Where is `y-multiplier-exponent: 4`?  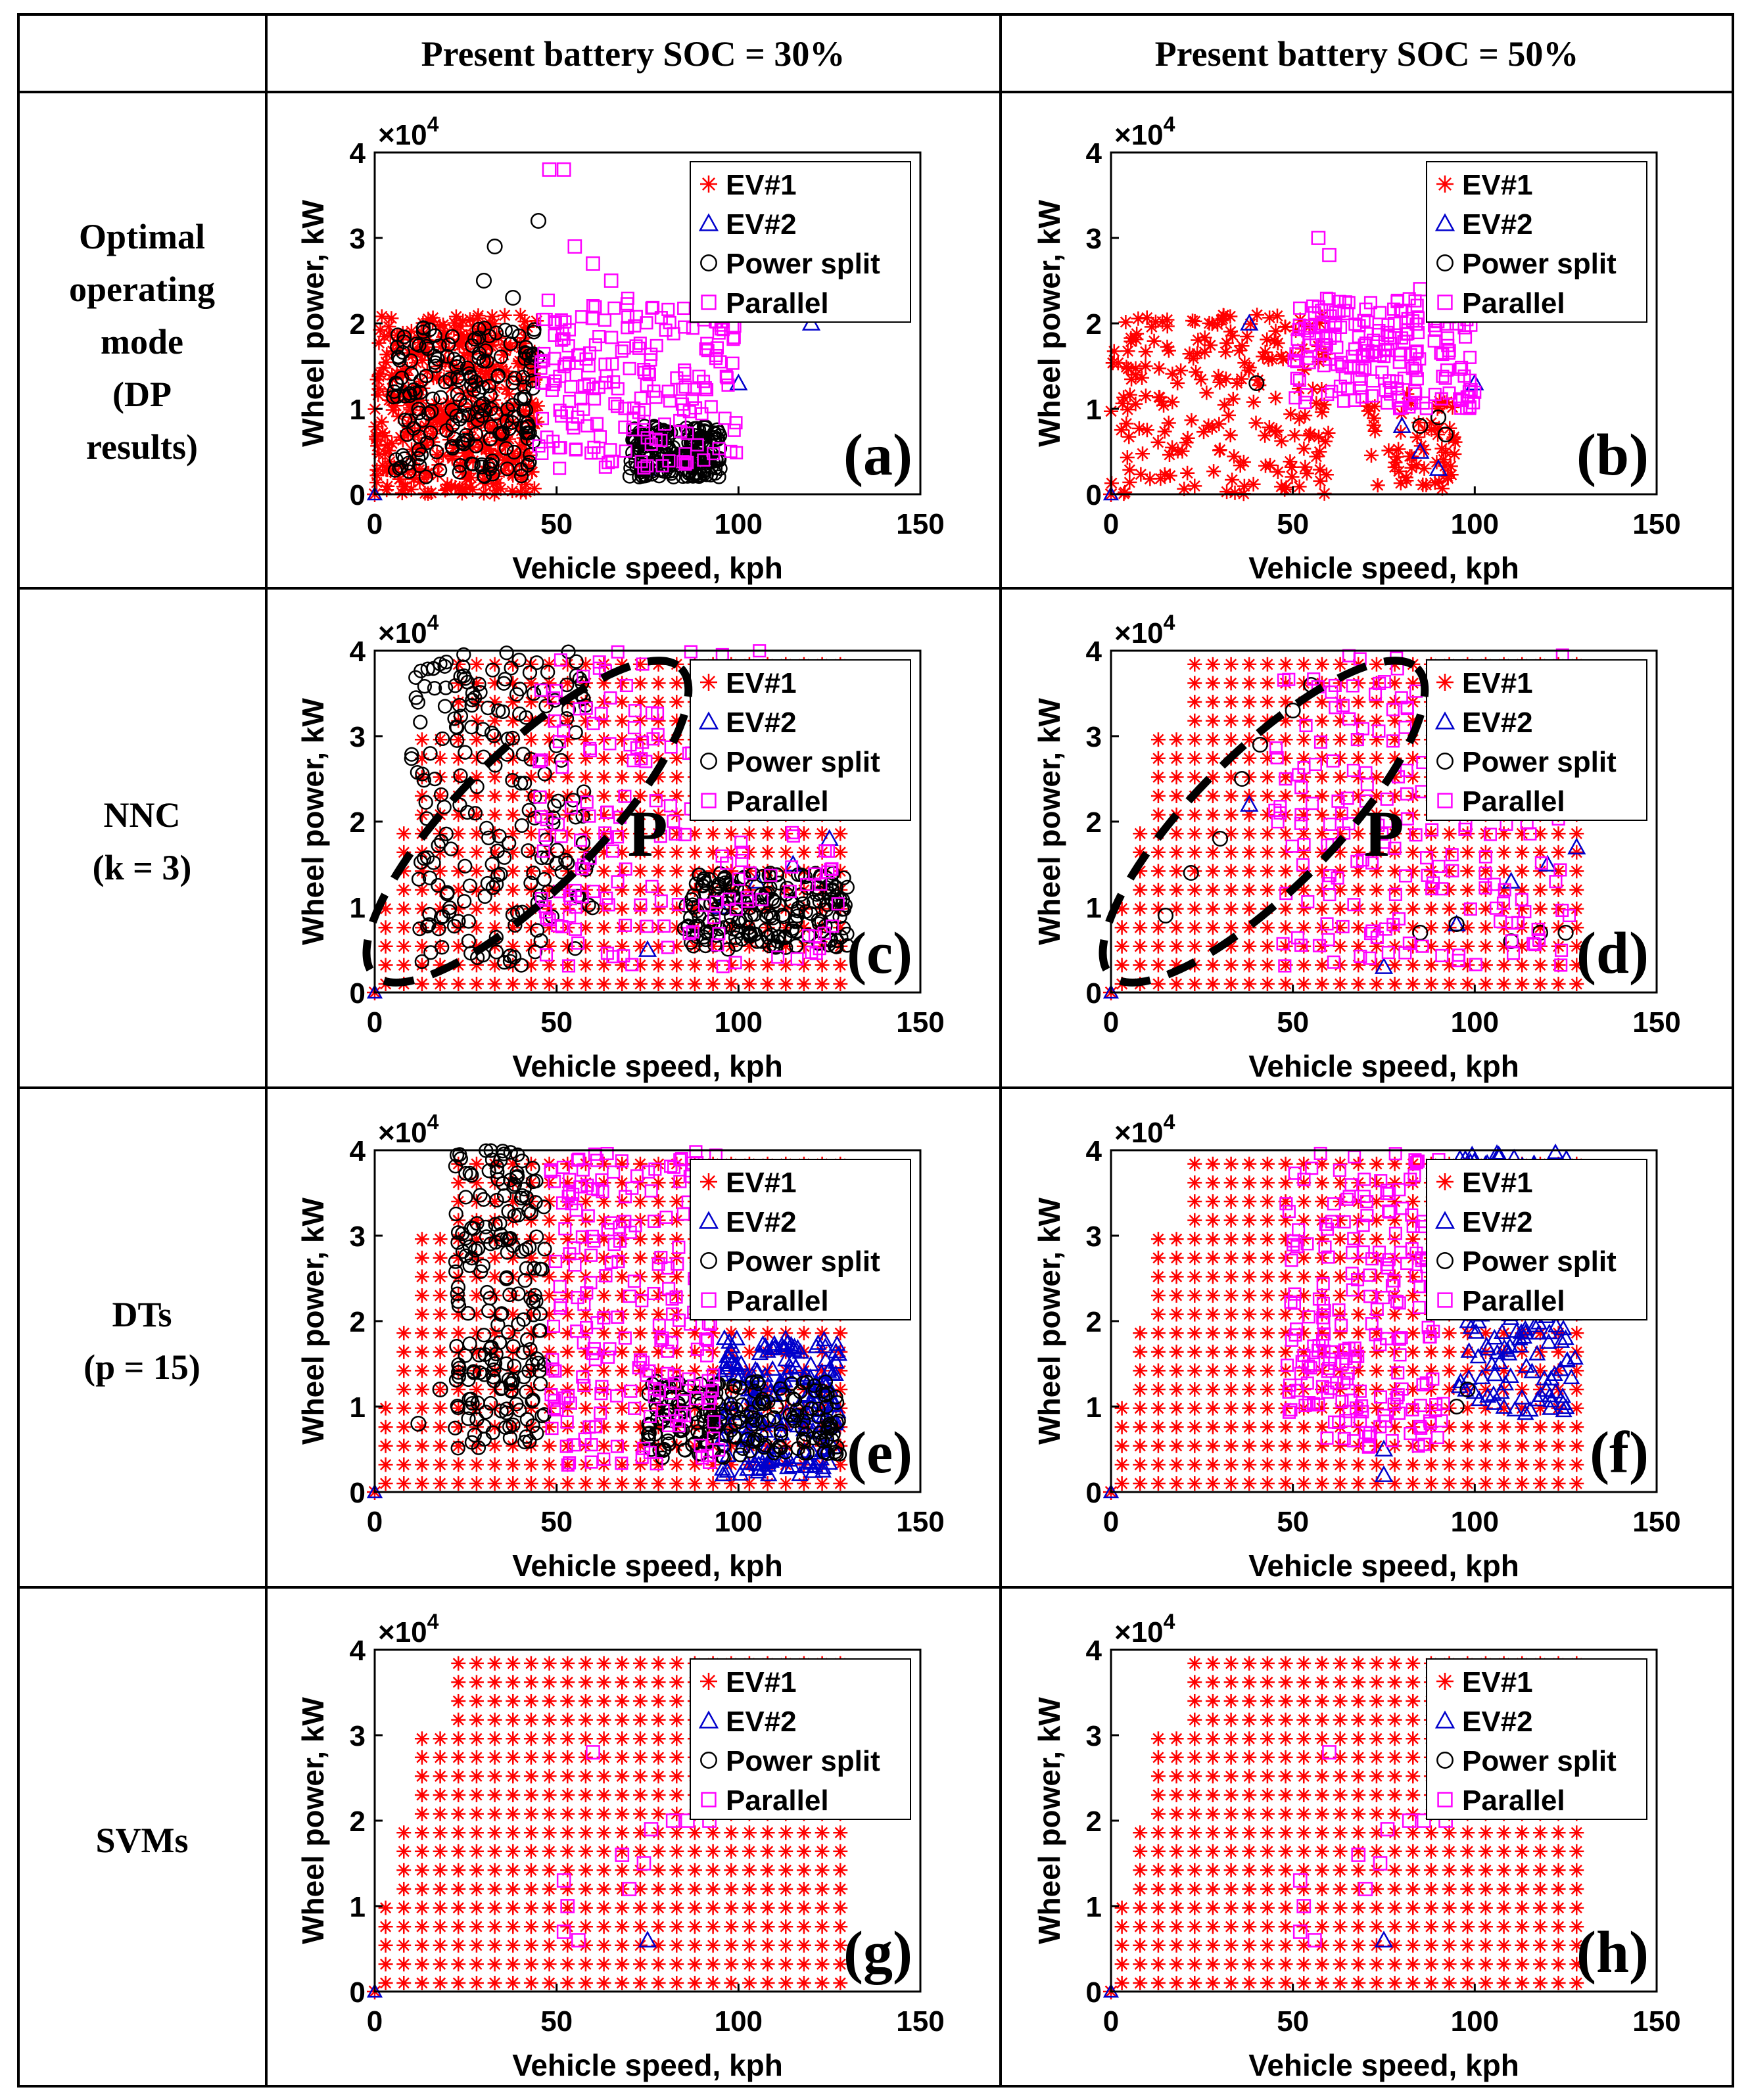 y-multiplier-exponent: 4 is located at coordinates (433, 124).